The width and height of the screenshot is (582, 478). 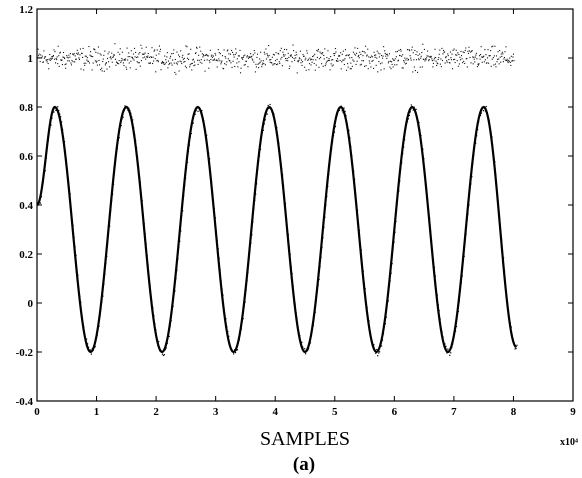 I want to click on x-tick-label: 4, so click(x=275, y=412).